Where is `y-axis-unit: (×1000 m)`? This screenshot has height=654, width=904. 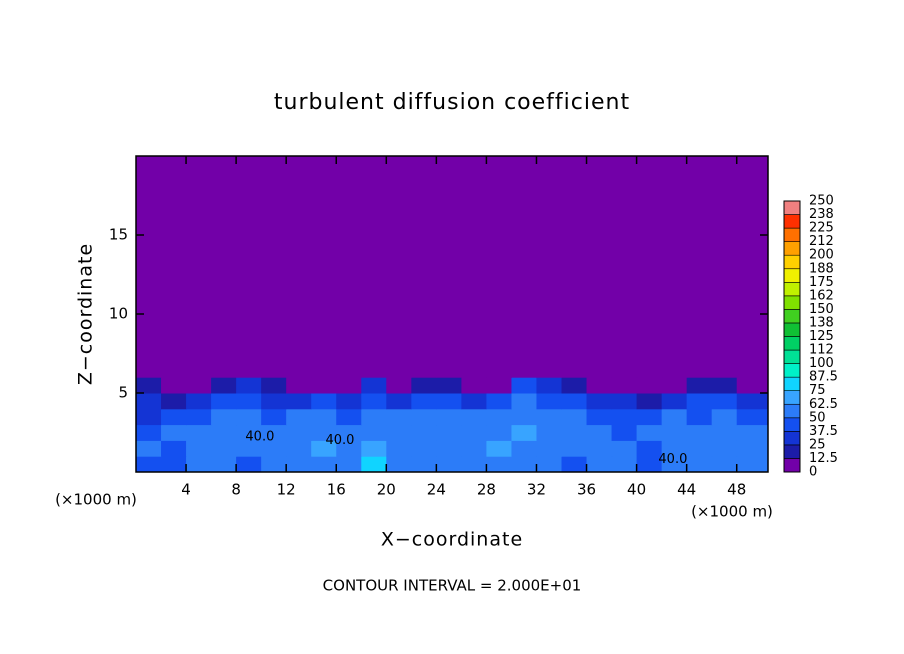 y-axis-unit: (×1000 m) is located at coordinates (96, 500).